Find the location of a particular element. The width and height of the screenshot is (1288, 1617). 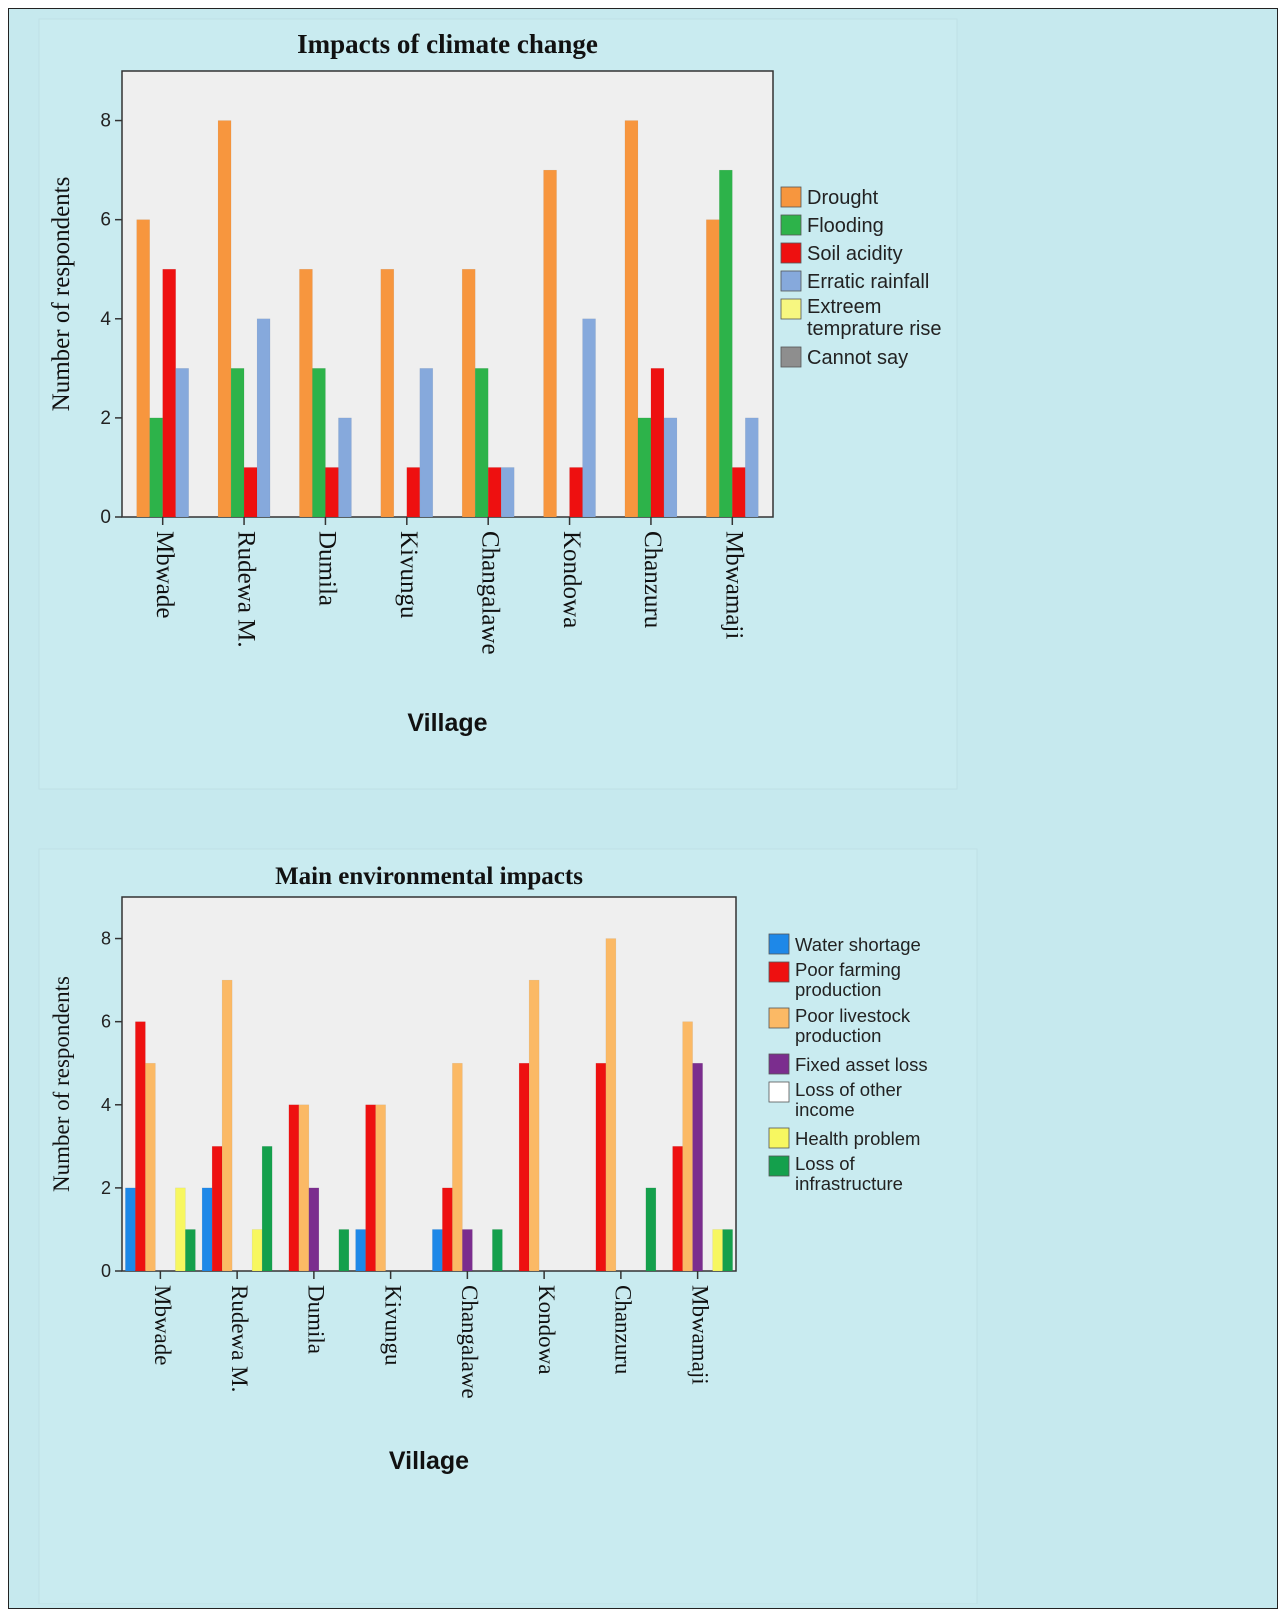

legend-label: Erratic rainfall is located at coordinates (868, 282).